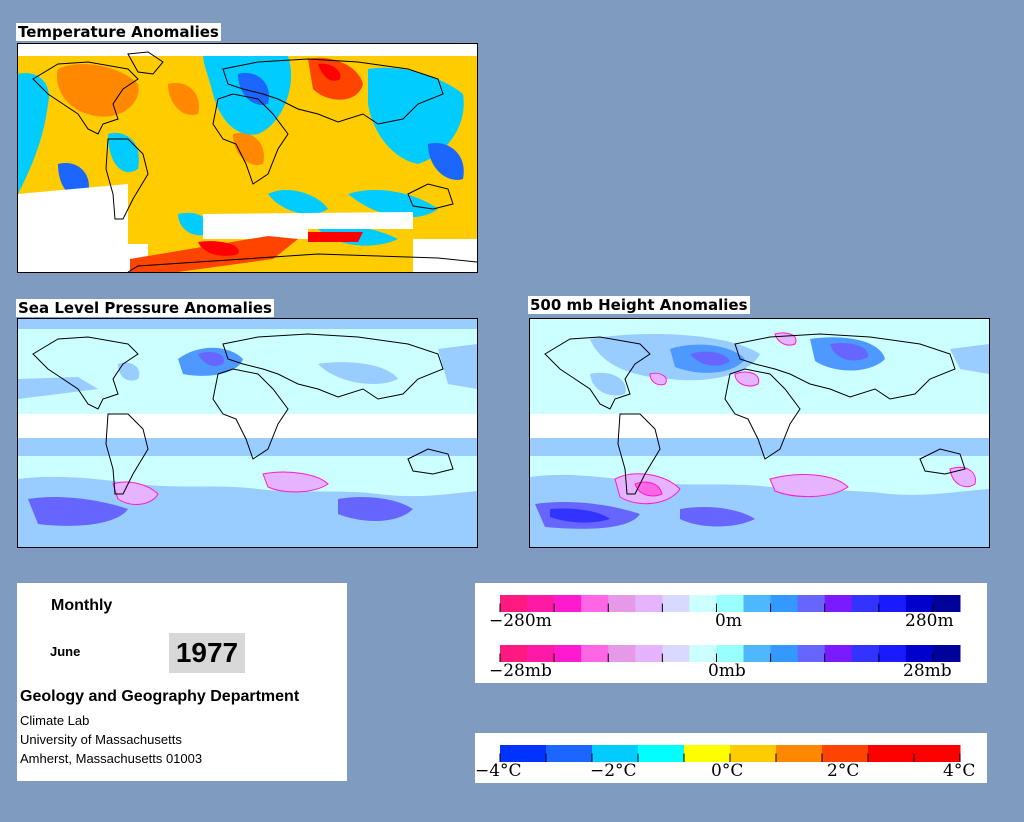 The width and height of the screenshot is (1024, 822). Describe the element at coordinates (727, 771) in the screenshot. I see `temp-legend-zero: 0°C` at that location.